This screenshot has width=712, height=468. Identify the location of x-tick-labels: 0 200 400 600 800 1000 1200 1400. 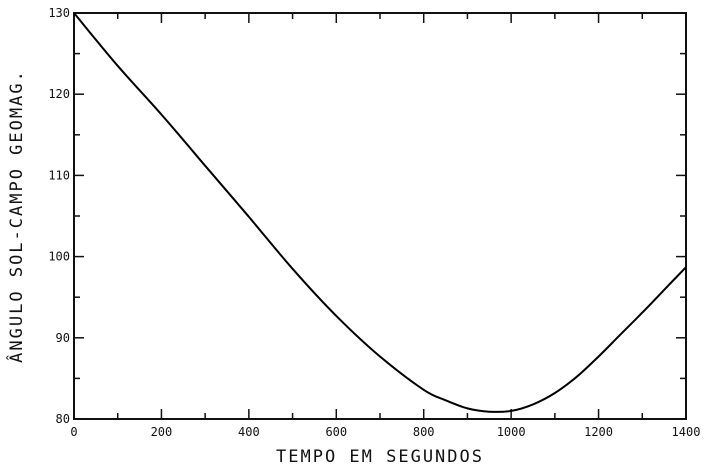
(385, 432).